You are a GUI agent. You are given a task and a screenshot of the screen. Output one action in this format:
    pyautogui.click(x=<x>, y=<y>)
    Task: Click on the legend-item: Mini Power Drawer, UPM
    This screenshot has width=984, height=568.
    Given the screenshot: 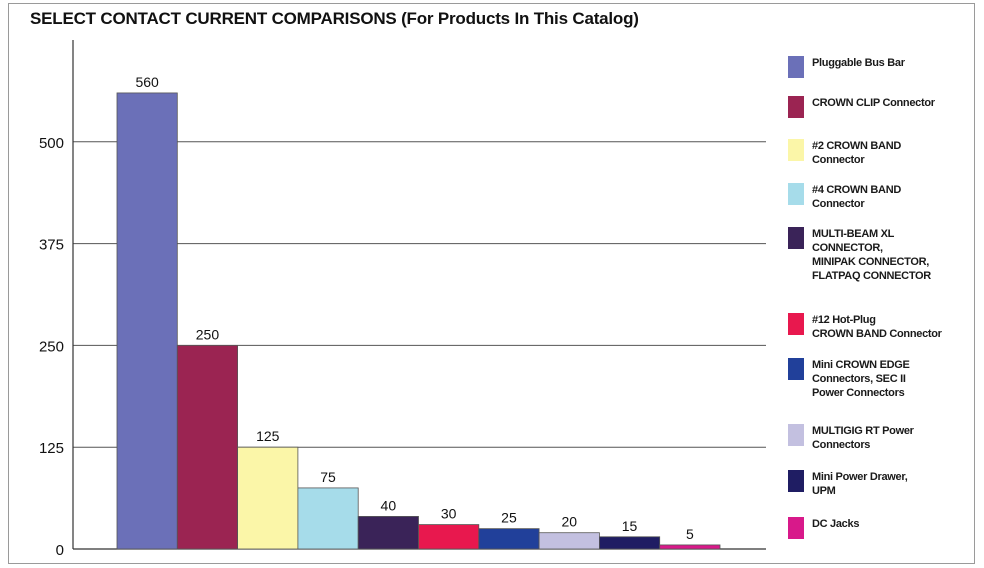 What is the action you would take?
    pyautogui.click(x=848, y=484)
    